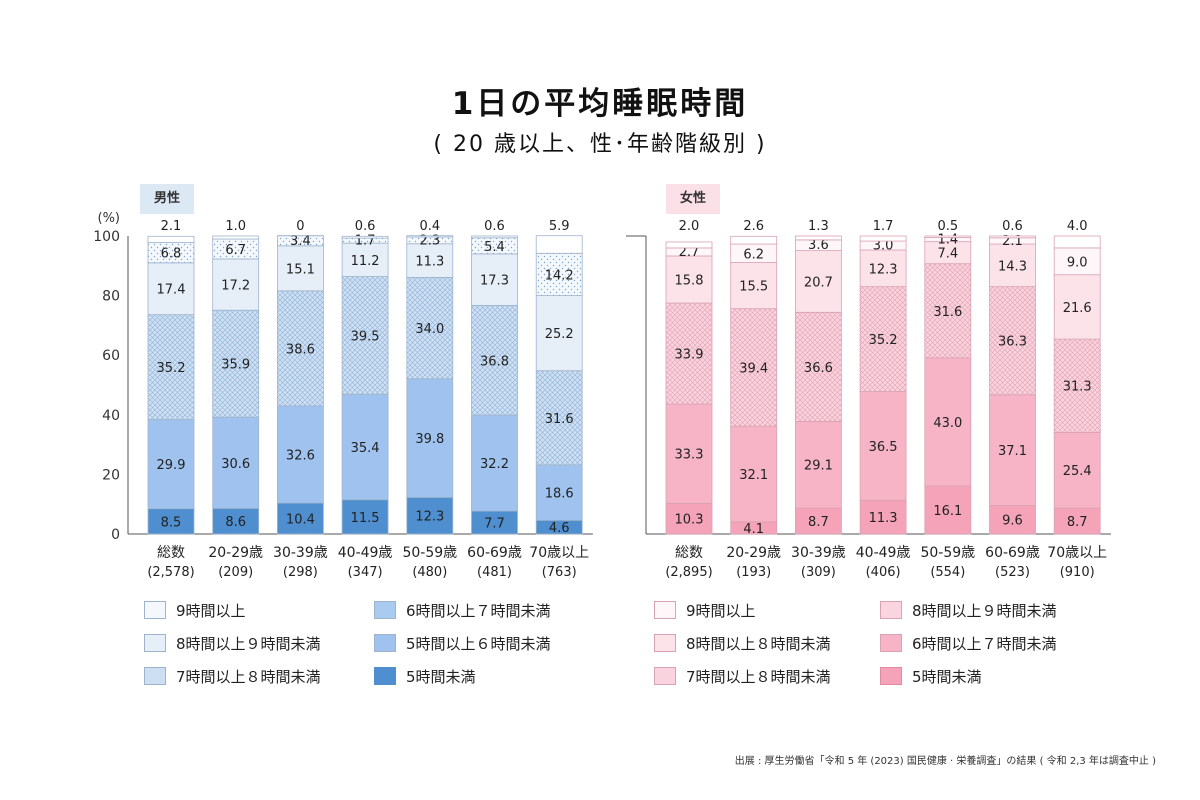  I want to click on data-label: 11.5, so click(365, 518).